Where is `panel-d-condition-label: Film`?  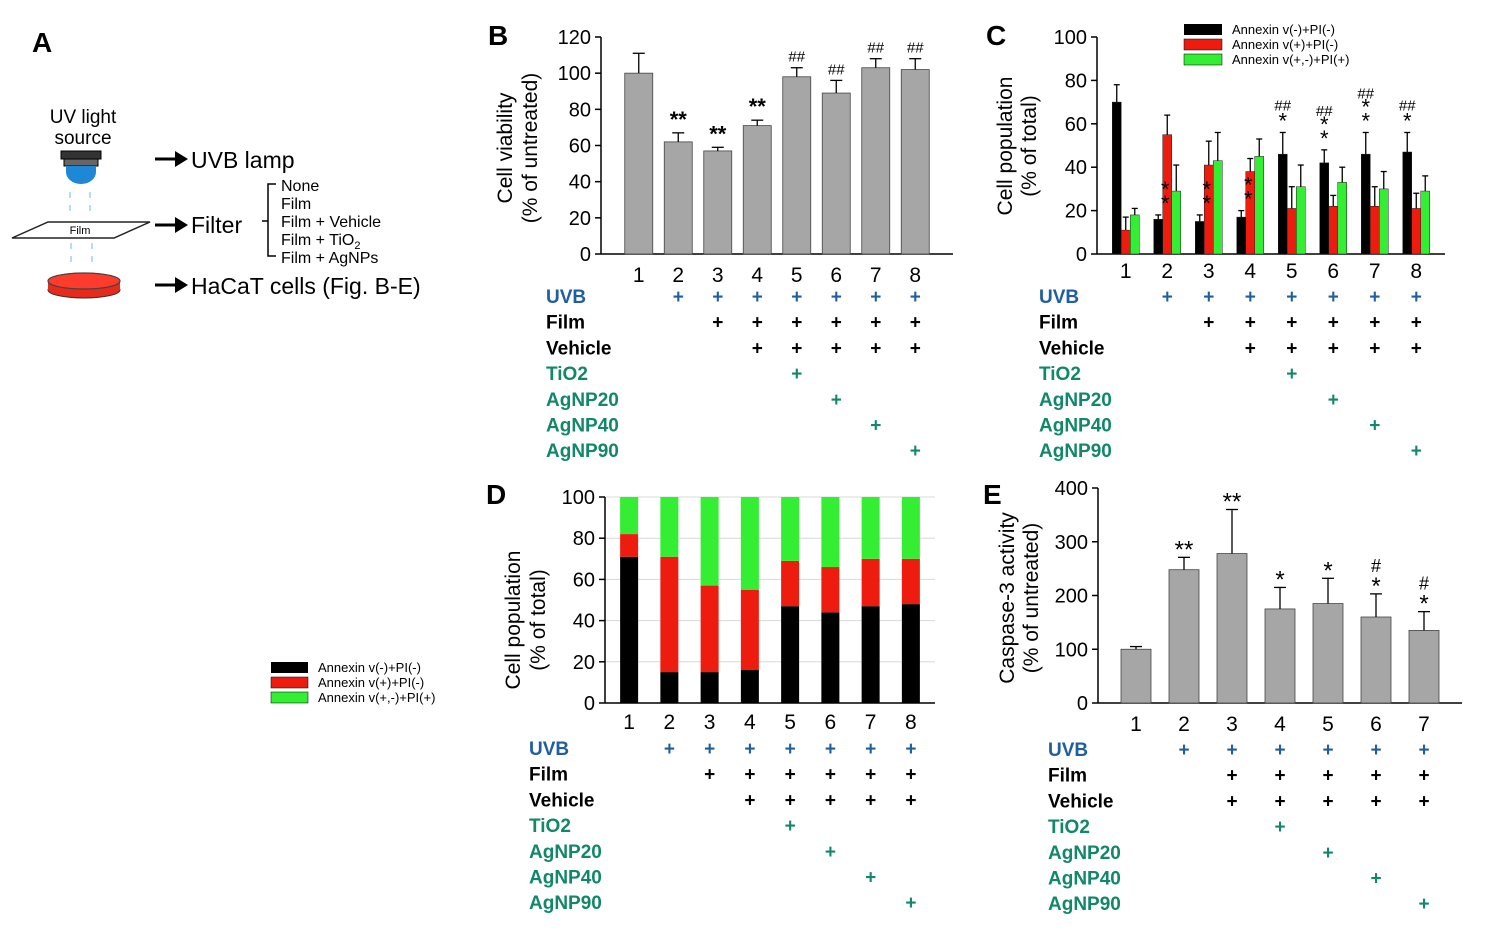
panel-d-condition-label: Film is located at coordinates (548, 775).